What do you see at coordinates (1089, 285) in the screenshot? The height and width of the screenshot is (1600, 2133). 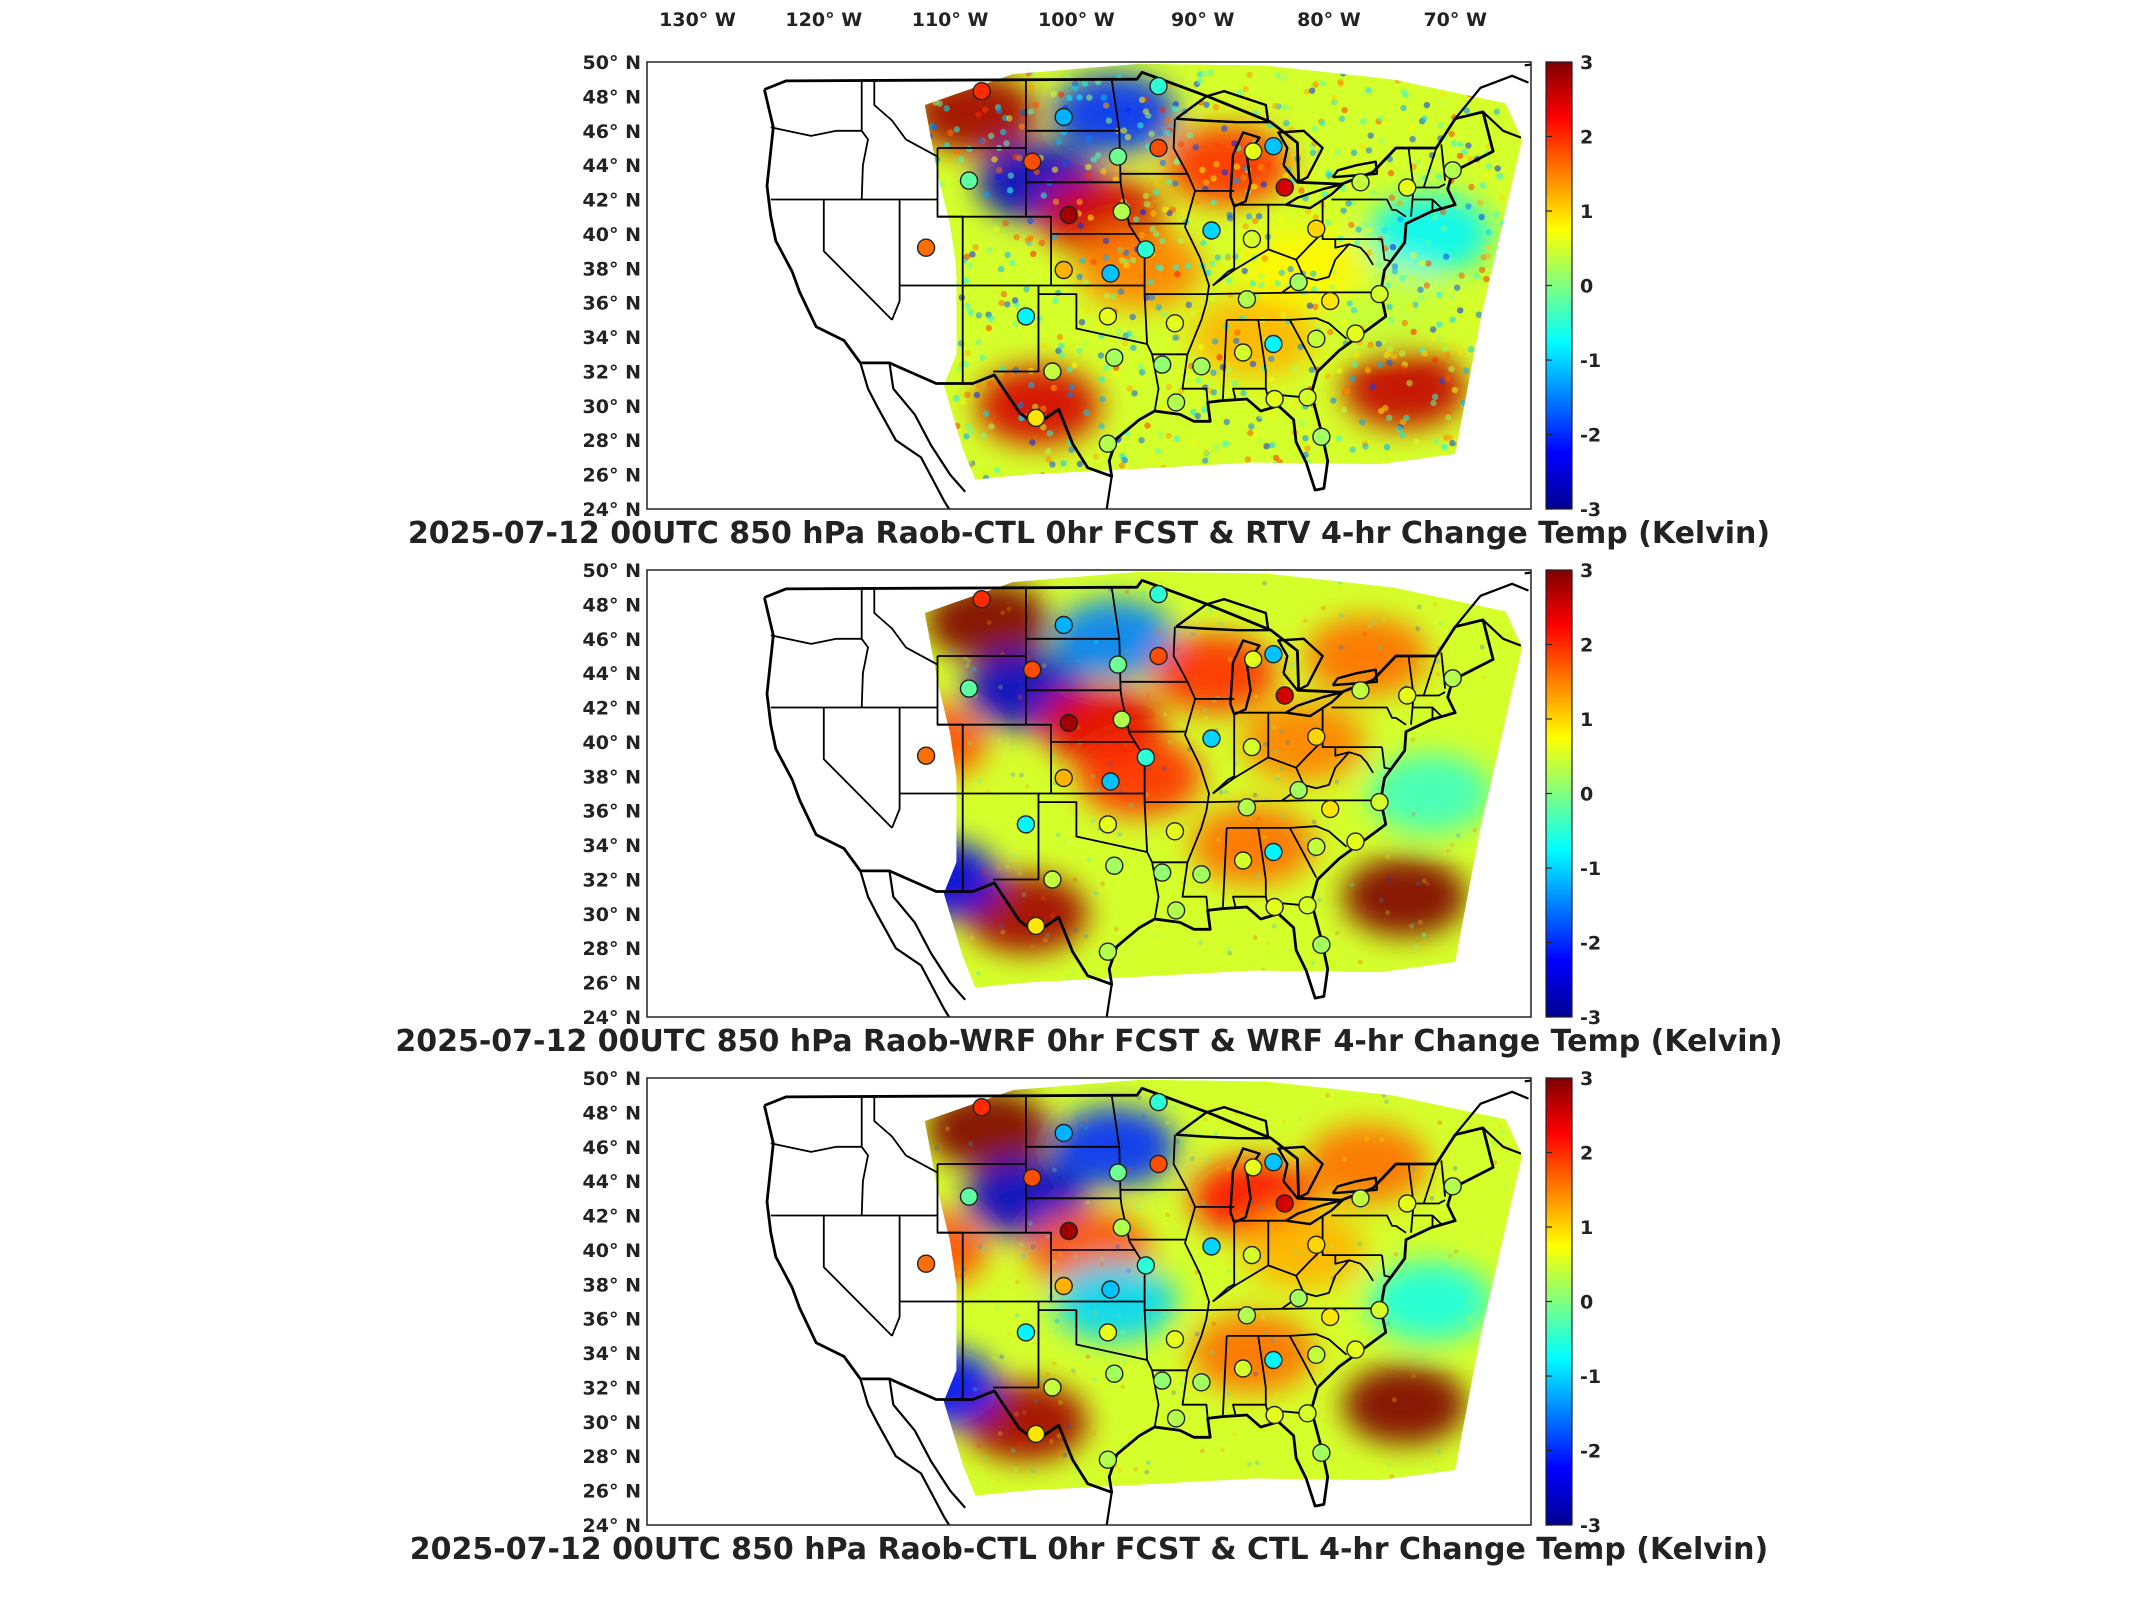 I see `plot-frame` at bounding box center [1089, 285].